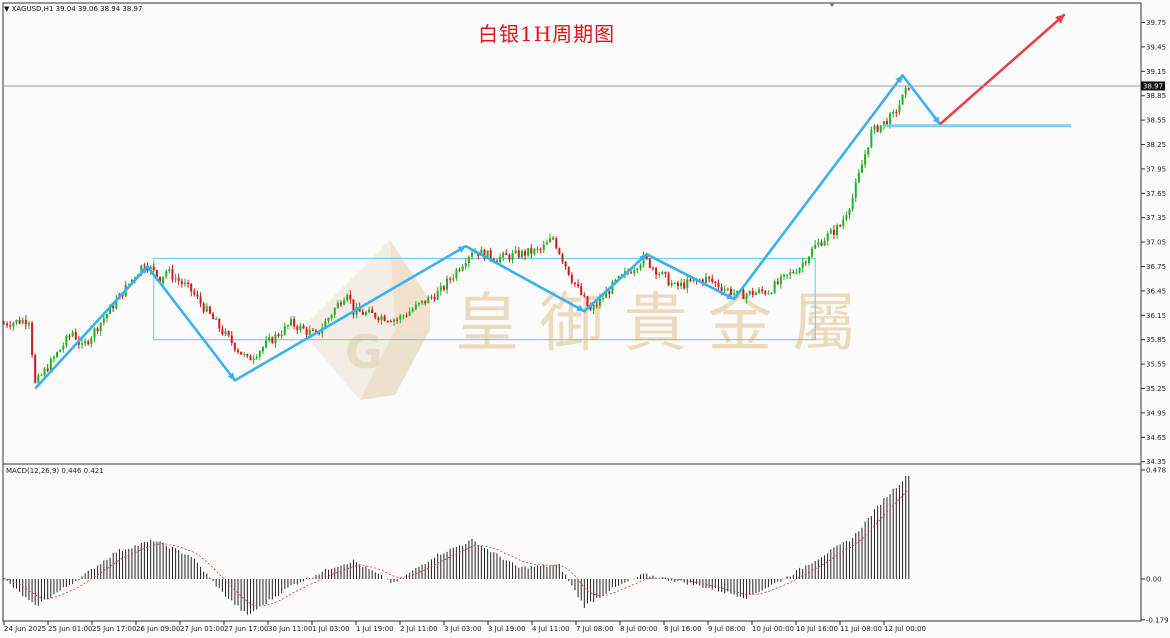  I want to click on time-tick-label: 11 Jul 08:00, so click(861, 629).